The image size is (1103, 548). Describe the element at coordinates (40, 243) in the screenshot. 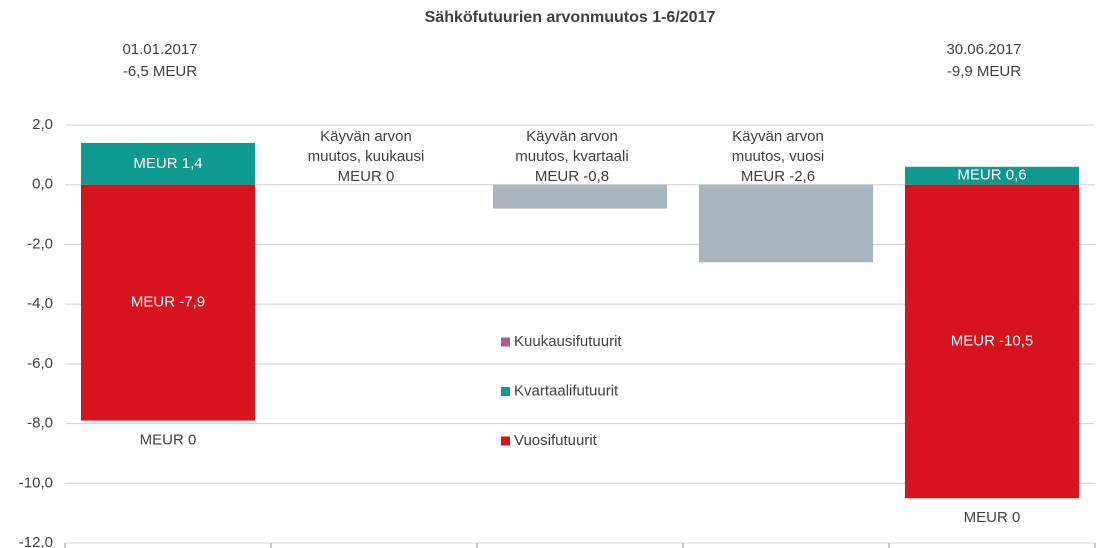

I see `y-tick-label: -2,0` at that location.